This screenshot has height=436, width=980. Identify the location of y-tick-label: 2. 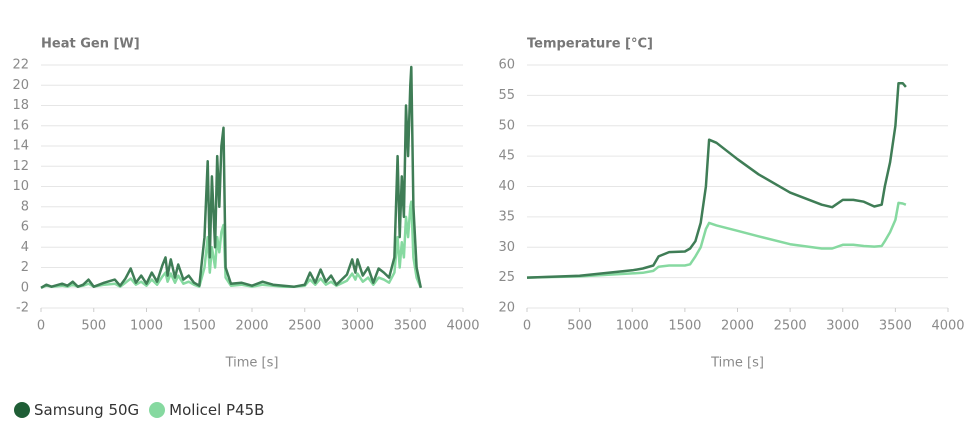
(25, 267).